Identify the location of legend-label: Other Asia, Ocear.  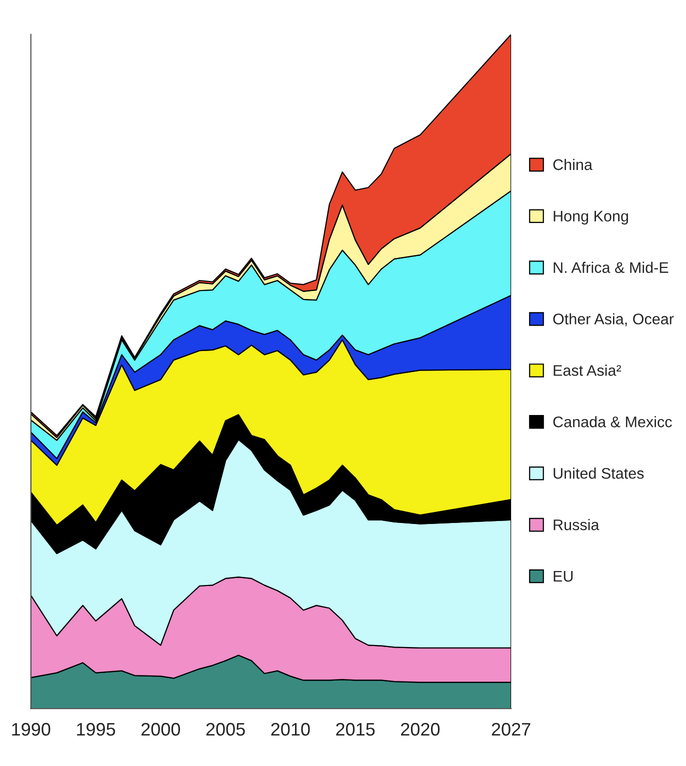
(613, 319).